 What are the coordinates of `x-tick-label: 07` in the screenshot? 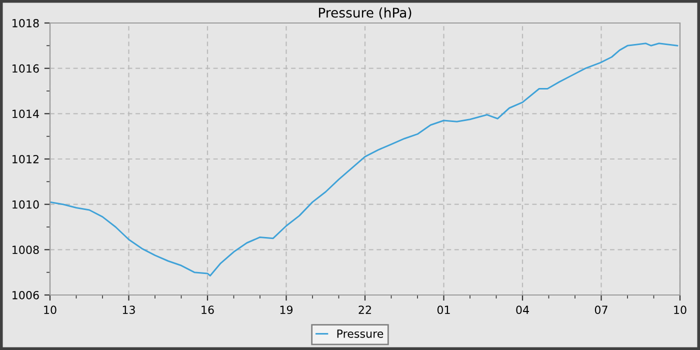 It's located at (601, 310).